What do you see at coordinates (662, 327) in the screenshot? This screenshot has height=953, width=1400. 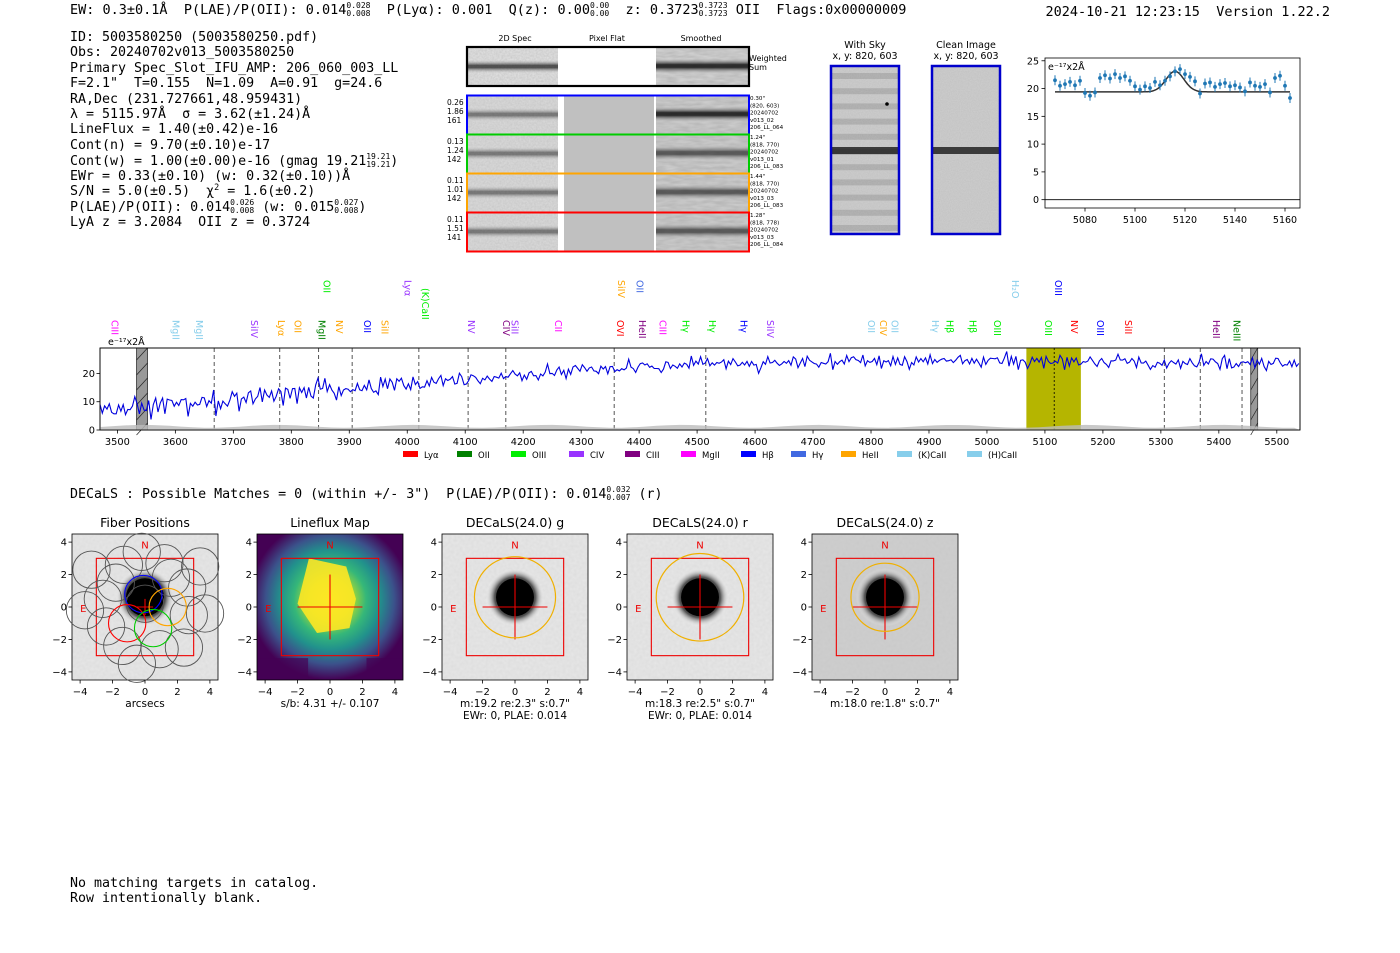 I see `line-annotation: CIII` at bounding box center [662, 327].